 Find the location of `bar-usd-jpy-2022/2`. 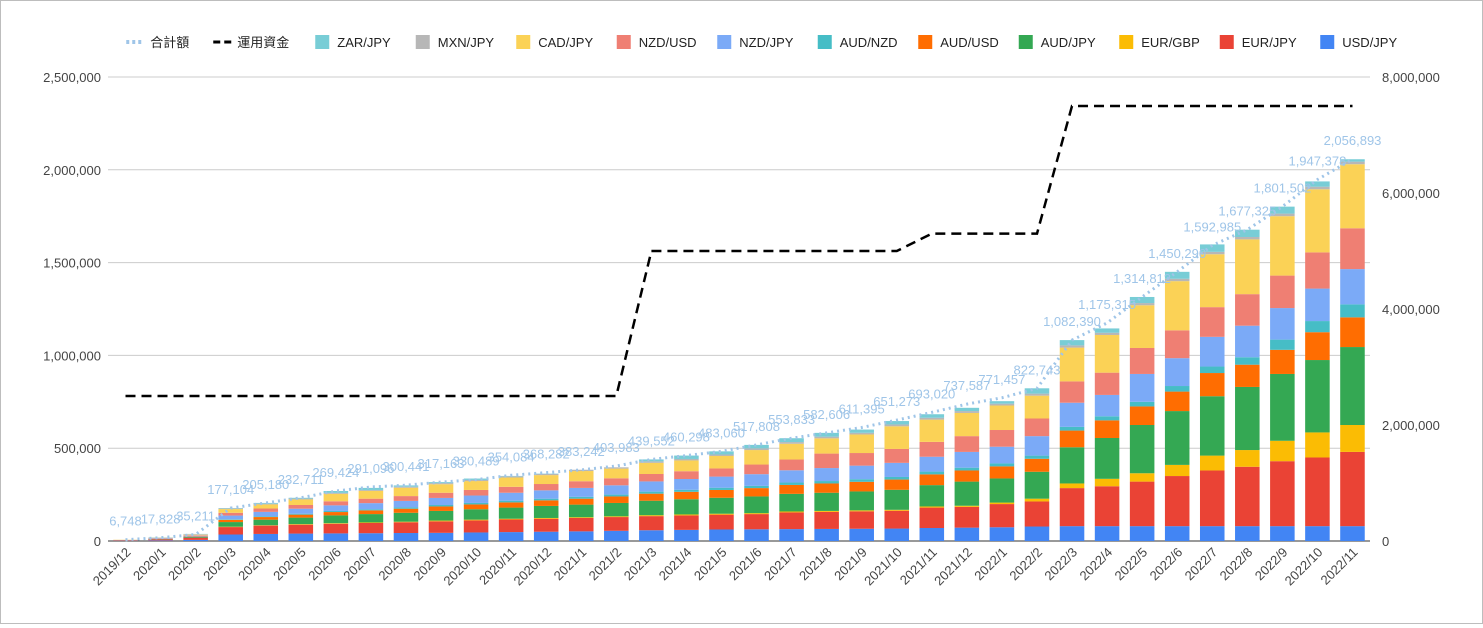

bar-usd-jpy-2022/2 is located at coordinates (1037, 534).